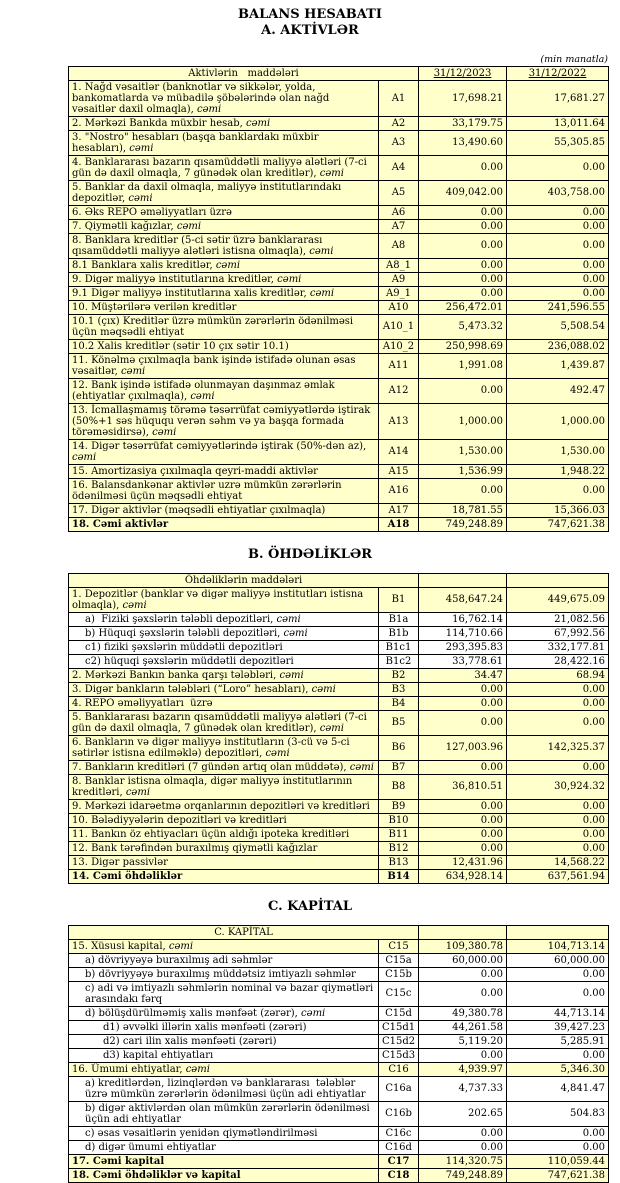 This screenshot has width=620, height=1183. Describe the element at coordinates (339, 226) in the screenshot. I see `table-row-A7: 7. Qiymətli kağızlar, cəmi A7 0.00 0.00` at that location.